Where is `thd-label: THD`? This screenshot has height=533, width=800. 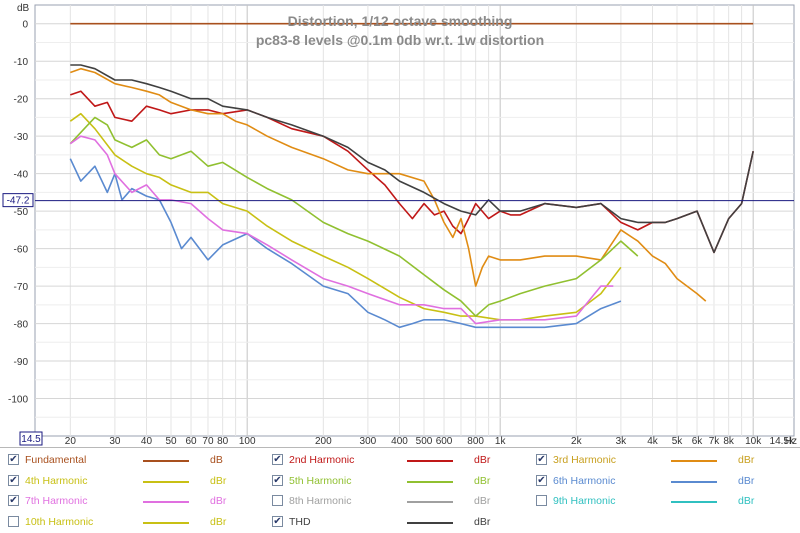 thd-label: THD is located at coordinates (300, 522).